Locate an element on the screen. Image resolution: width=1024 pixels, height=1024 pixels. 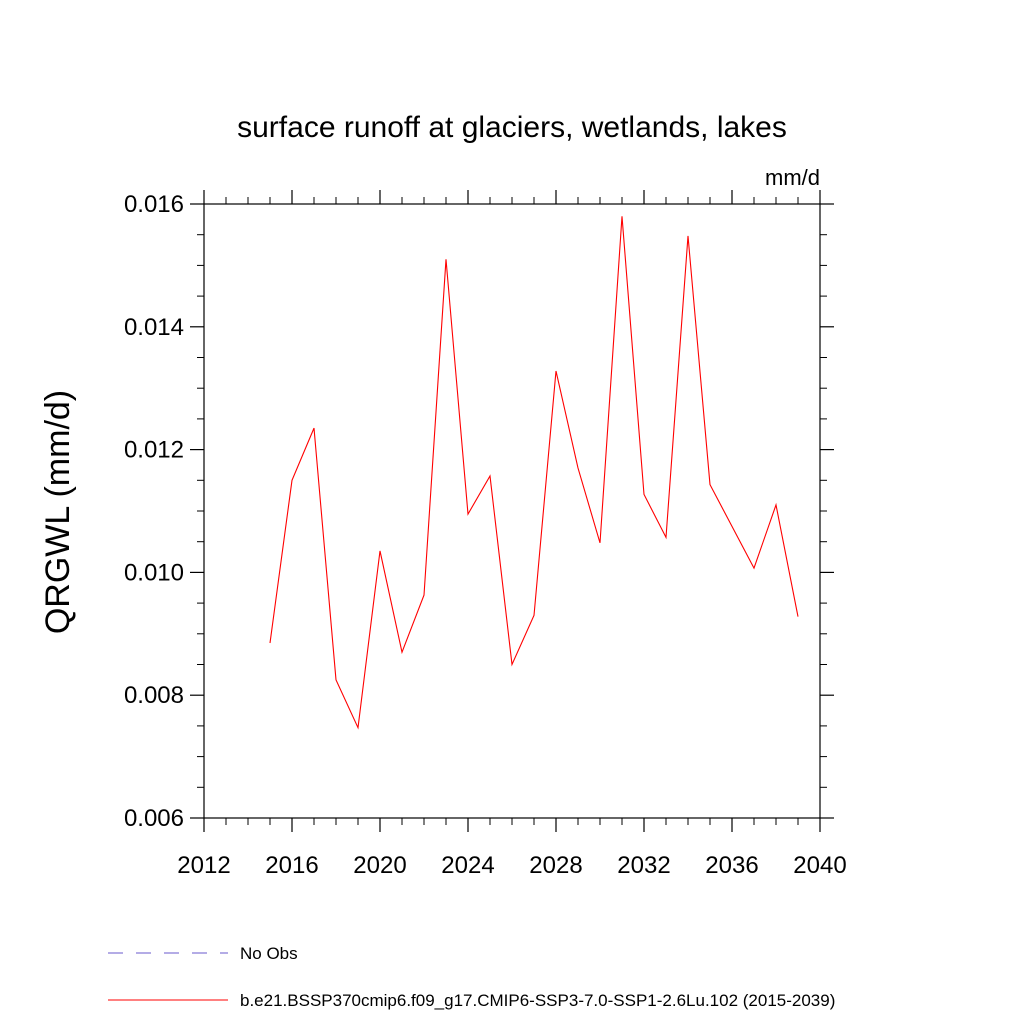
x-tick-label: 2032 is located at coordinates (643, 865).